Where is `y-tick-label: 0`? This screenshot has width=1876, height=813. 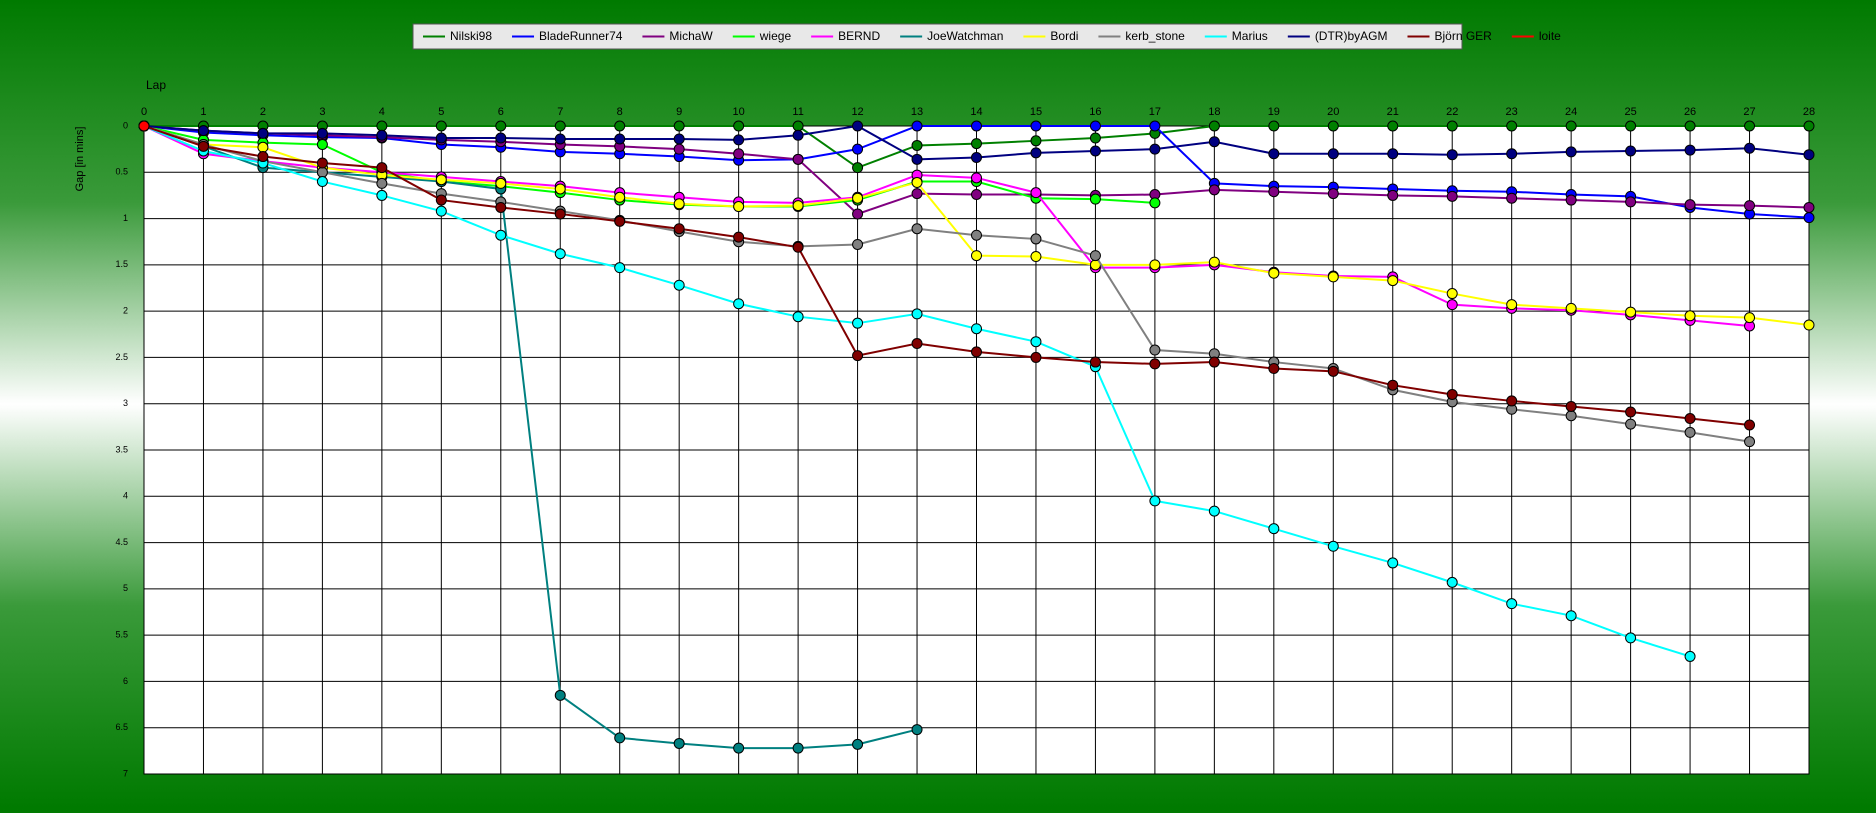 y-tick-label: 0 is located at coordinates (125, 125).